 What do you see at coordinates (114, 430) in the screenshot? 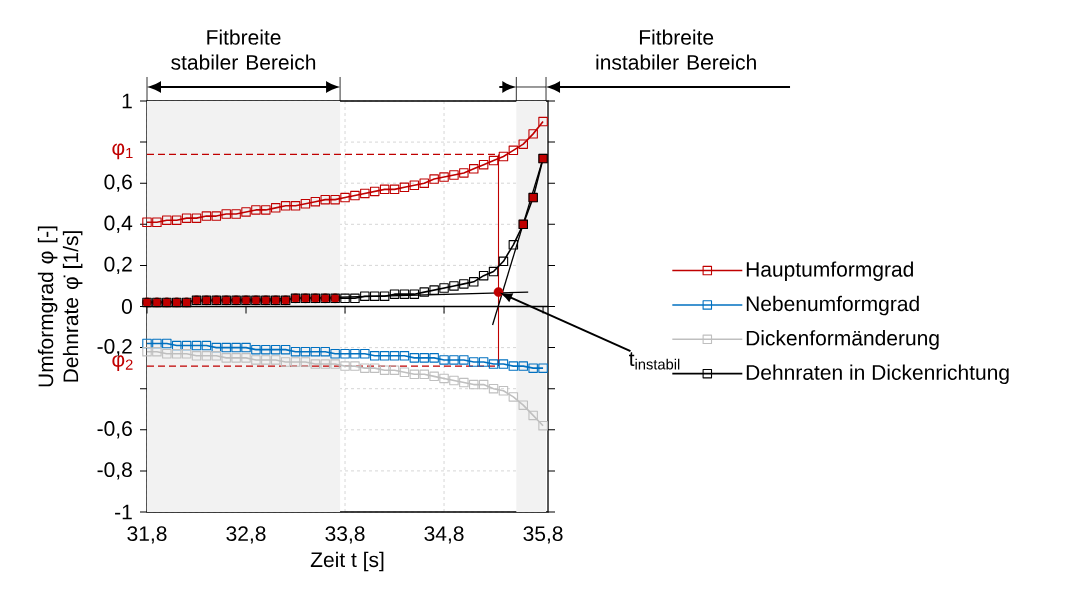
I see `y-tick-label: -0,6` at bounding box center [114, 430].